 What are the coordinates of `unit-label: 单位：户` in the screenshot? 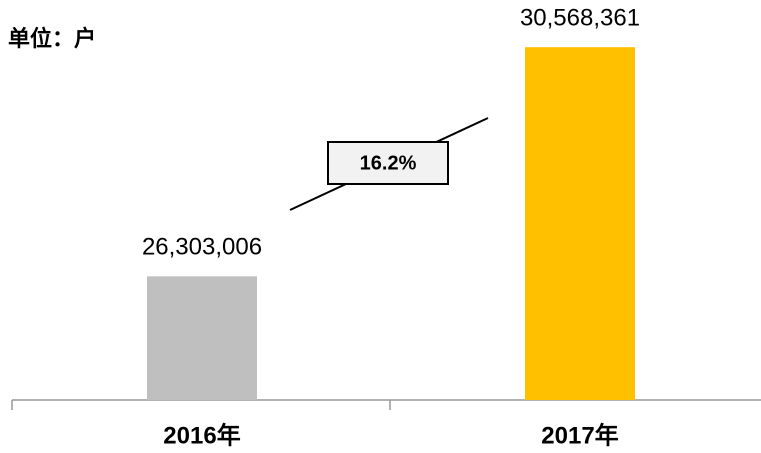 It's located at (52, 38).